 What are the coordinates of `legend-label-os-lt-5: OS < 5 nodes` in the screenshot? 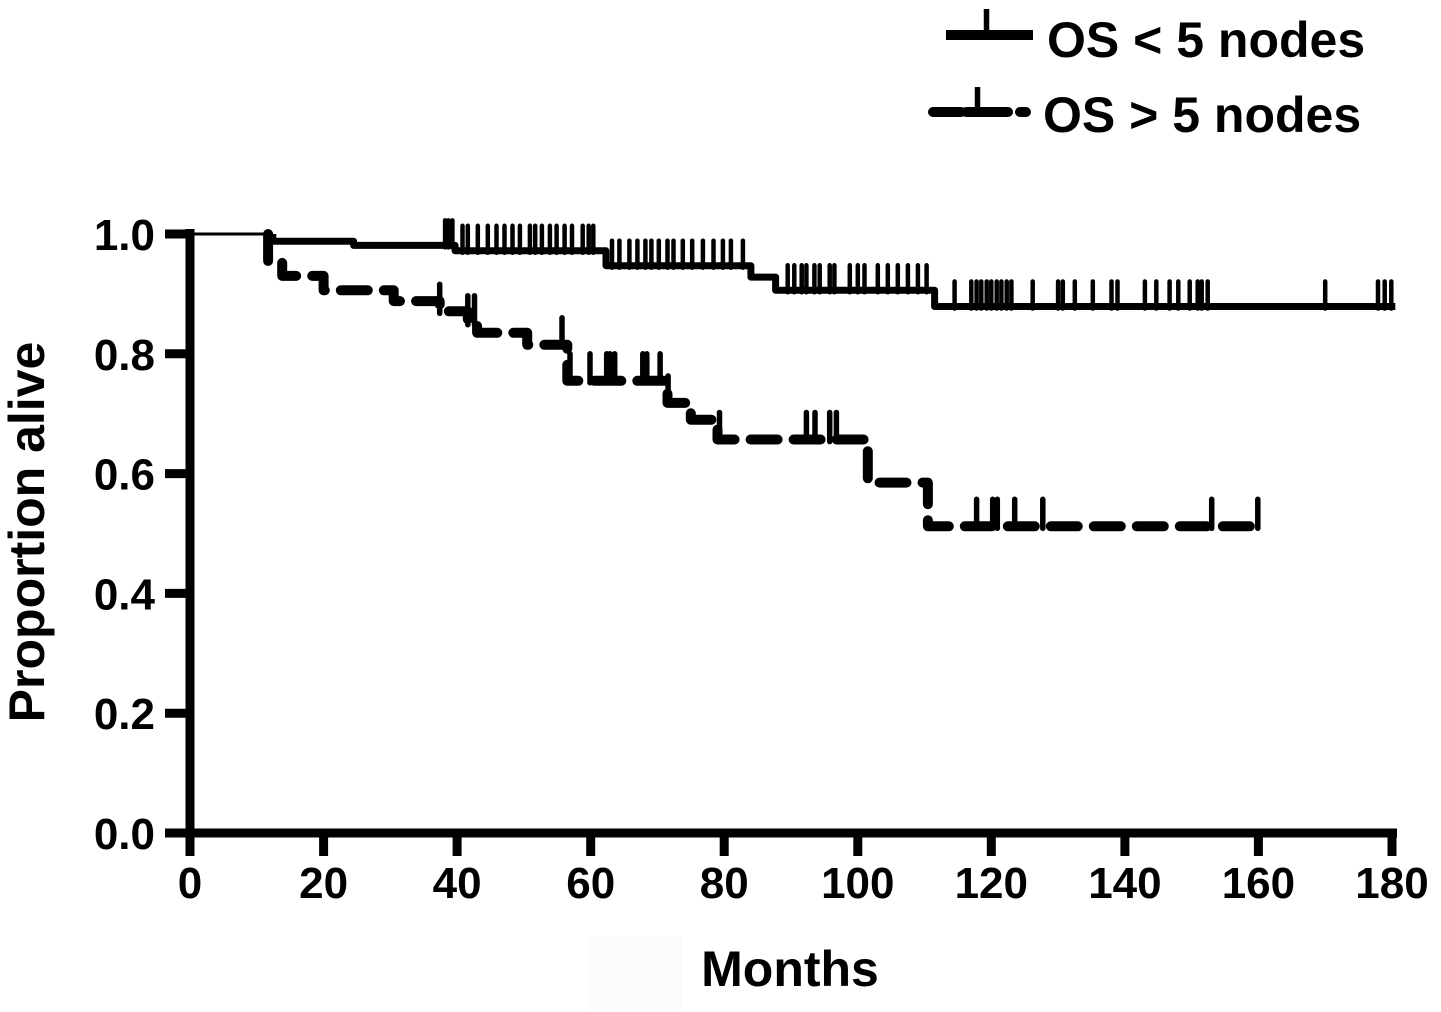 It's located at (1206, 40).